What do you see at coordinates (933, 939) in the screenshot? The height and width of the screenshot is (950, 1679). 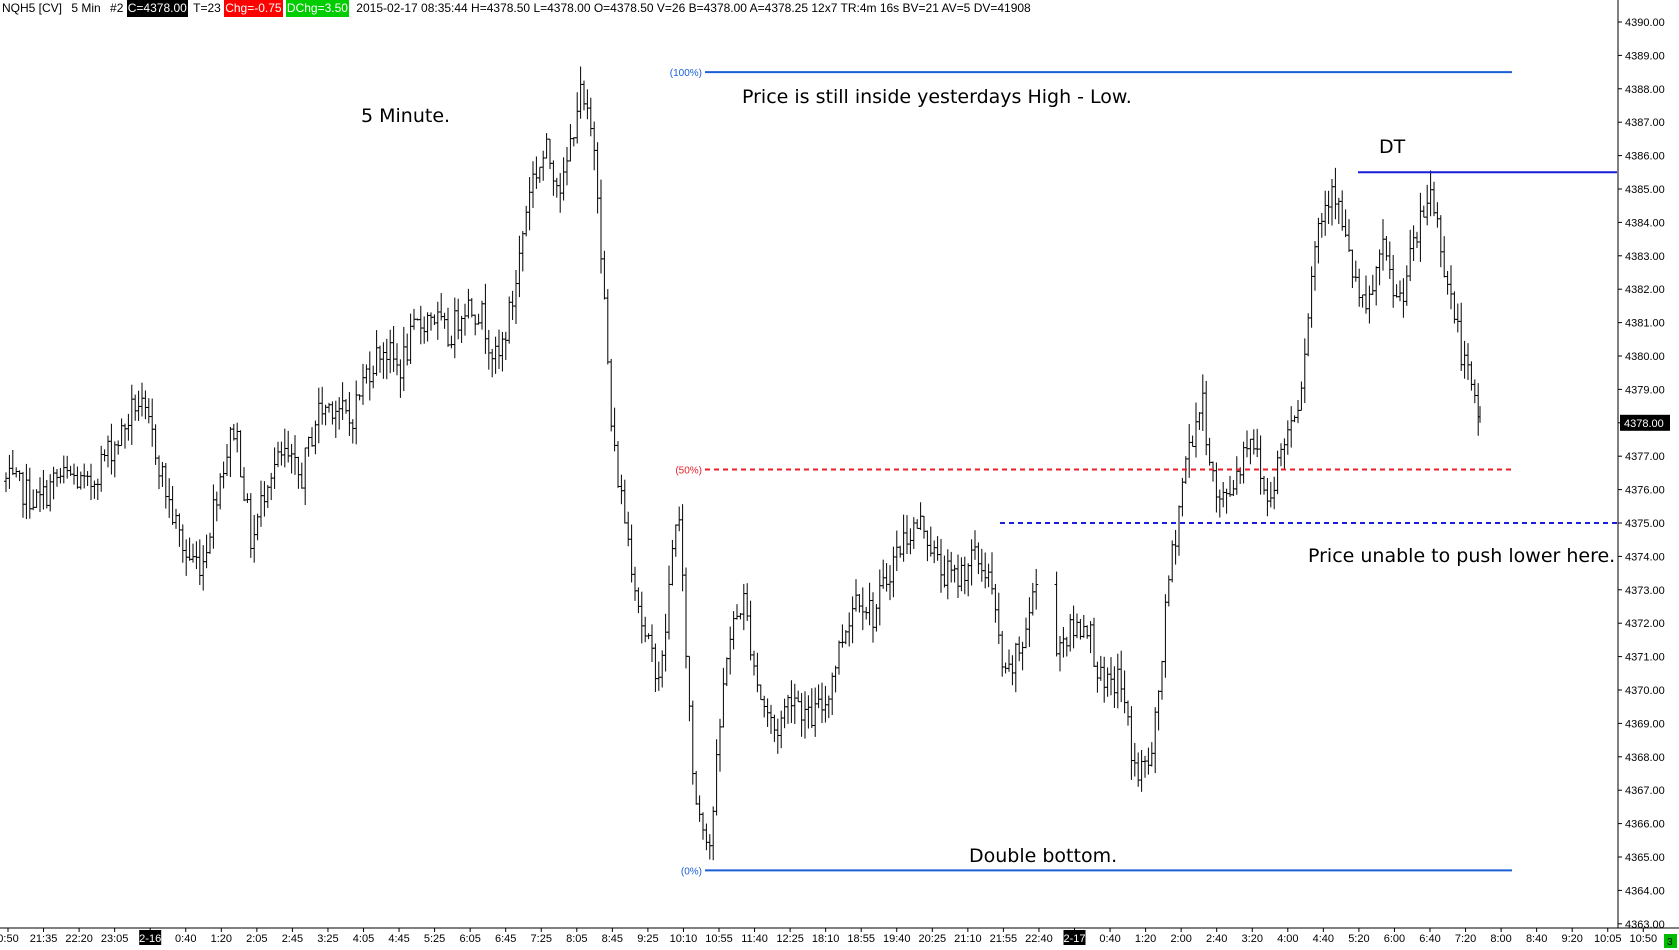 I see `x-tick-label: 20:25` at bounding box center [933, 939].